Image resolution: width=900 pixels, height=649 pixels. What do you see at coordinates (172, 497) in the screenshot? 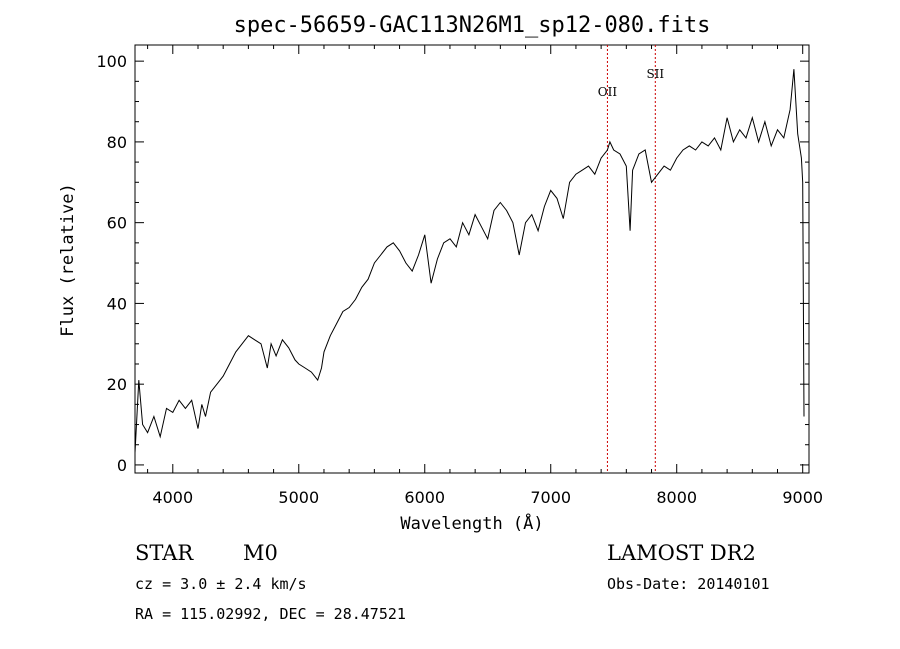
I see `x-tick-label: 4000` at bounding box center [172, 497].